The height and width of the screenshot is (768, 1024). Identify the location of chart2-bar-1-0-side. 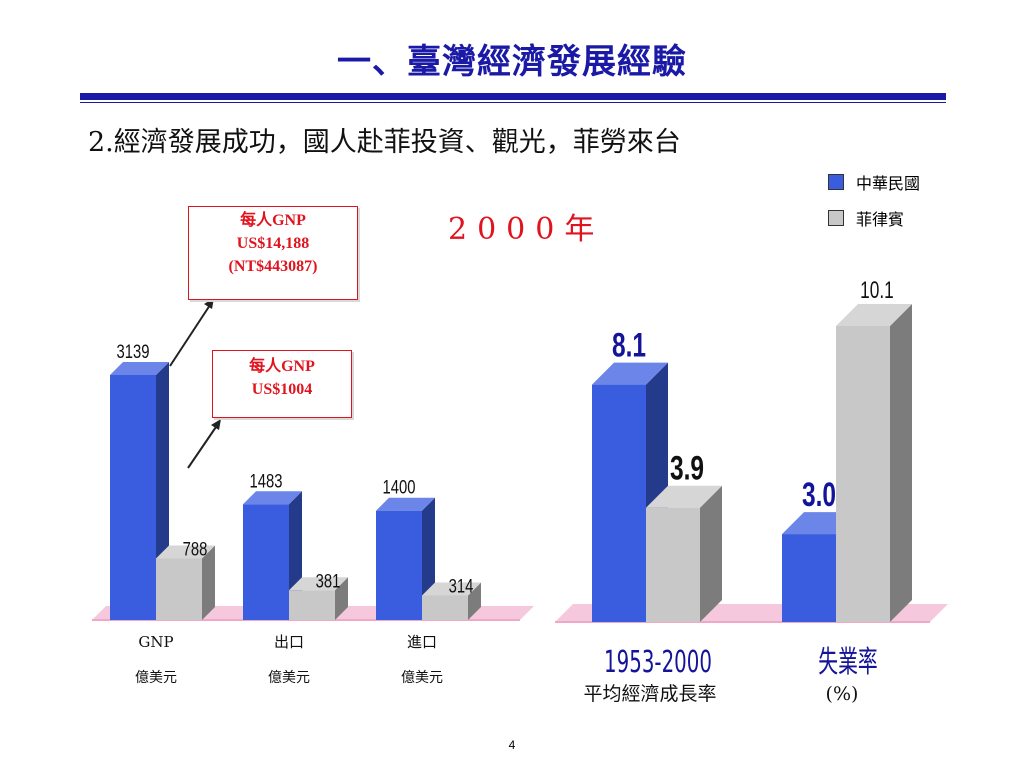
(711, 553).